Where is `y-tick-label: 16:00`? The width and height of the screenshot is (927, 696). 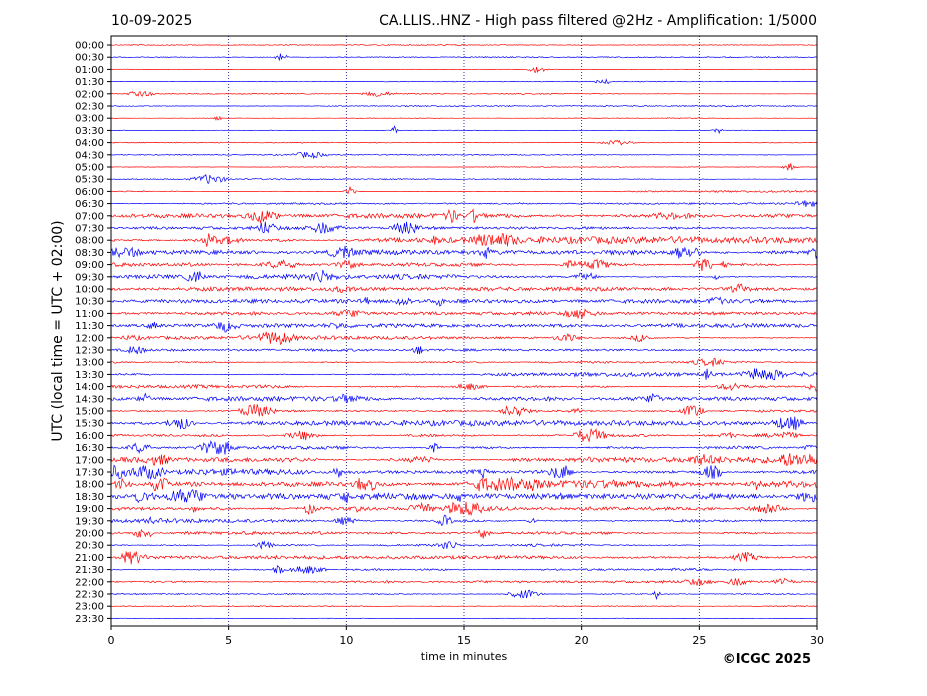 y-tick-label: 16:00 is located at coordinates (89, 436).